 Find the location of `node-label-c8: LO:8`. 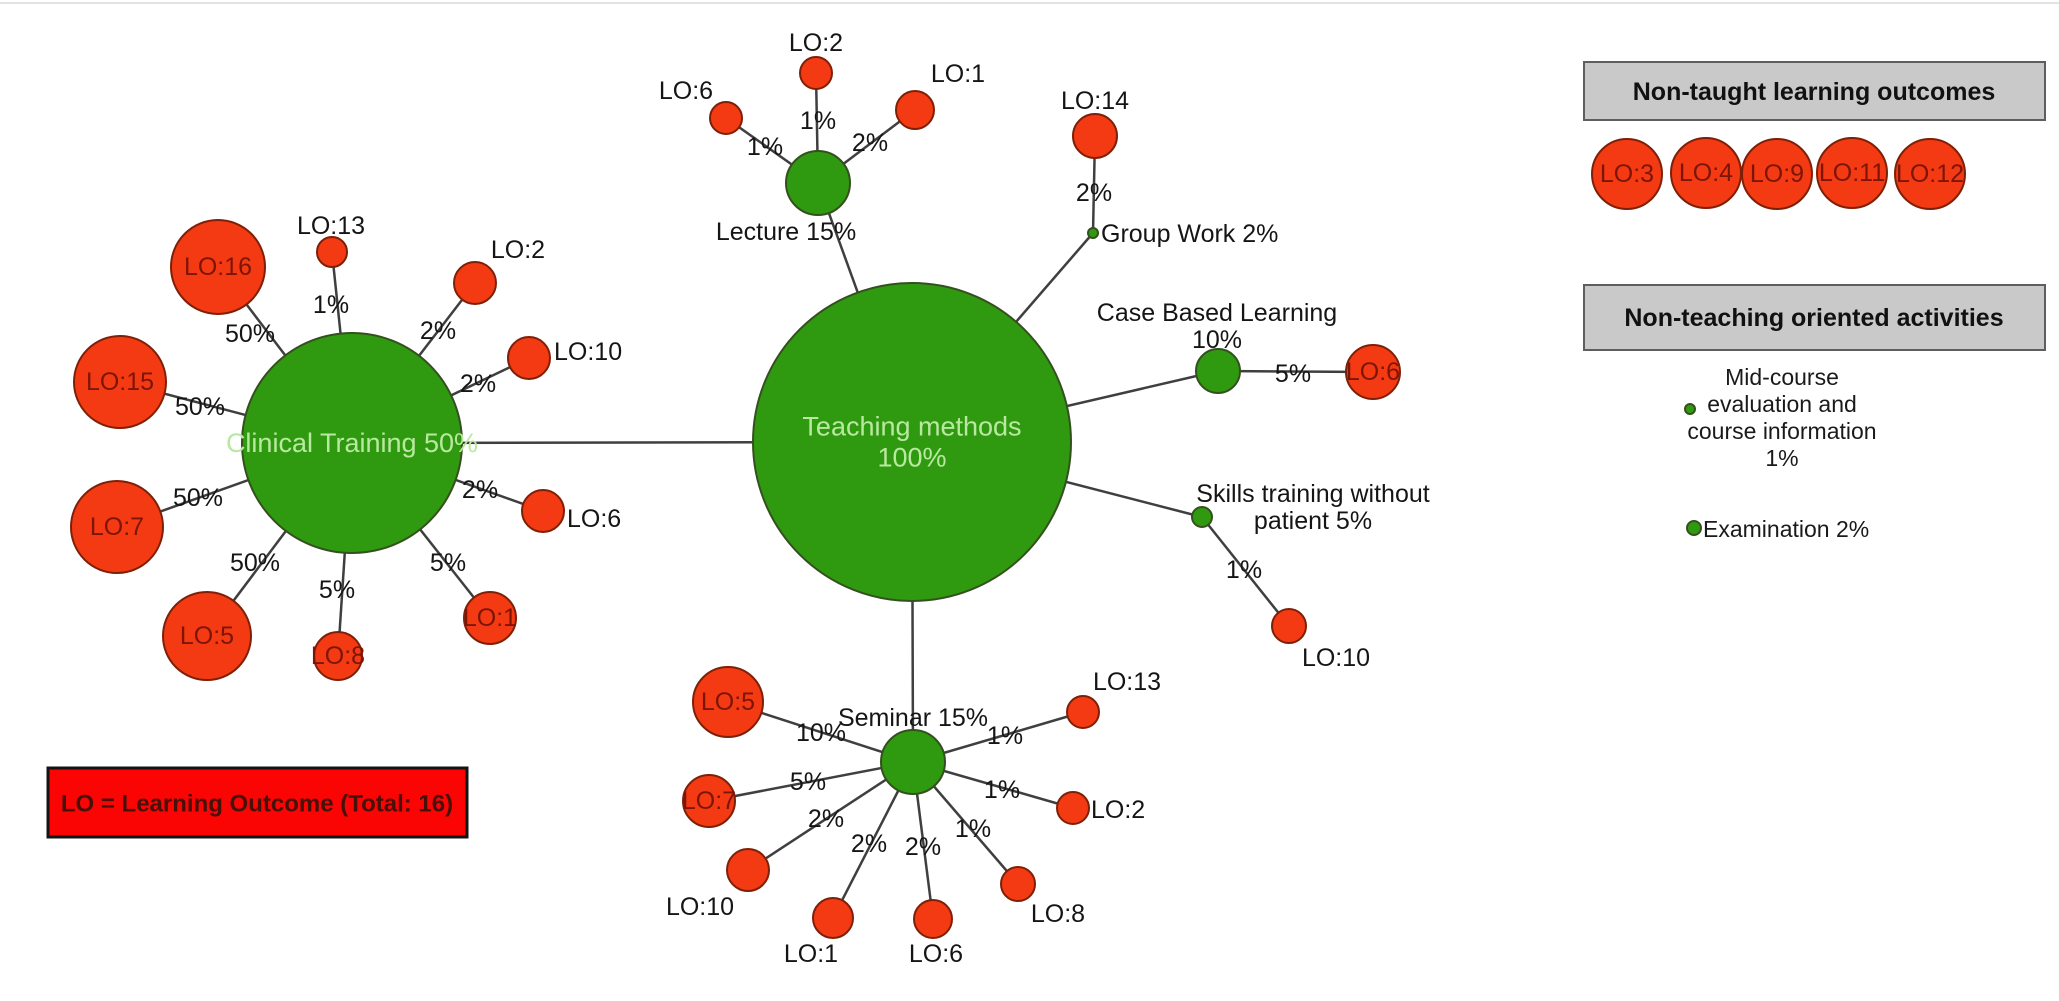

node-label-c8: LO:8 is located at coordinates (338, 656).